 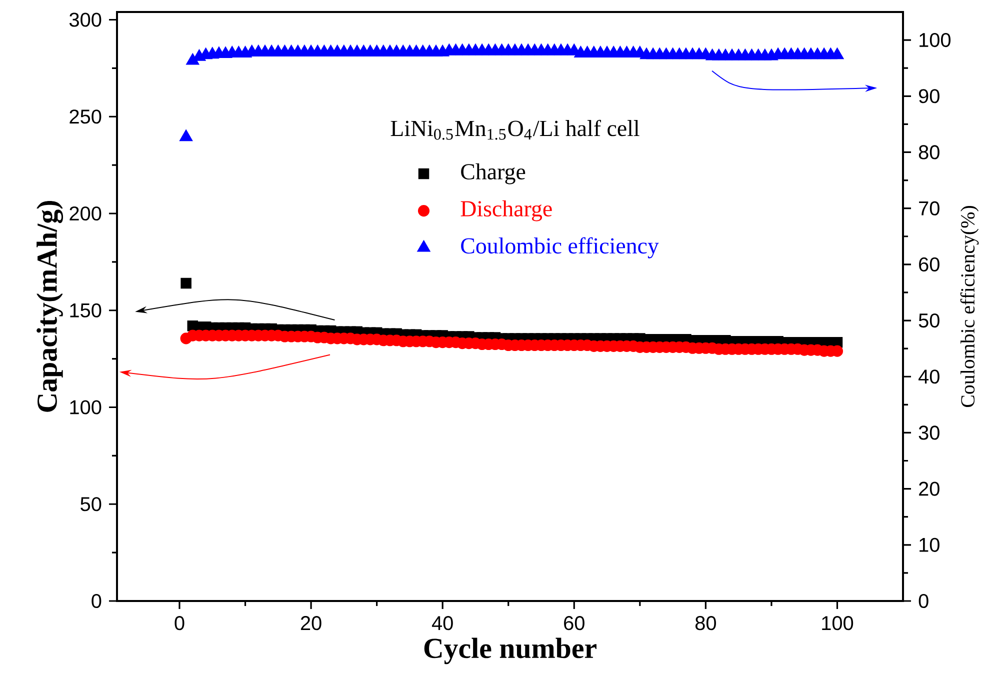 What do you see at coordinates (311, 623) in the screenshot?
I see `x-tick-label: 20` at bounding box center [311, 623].